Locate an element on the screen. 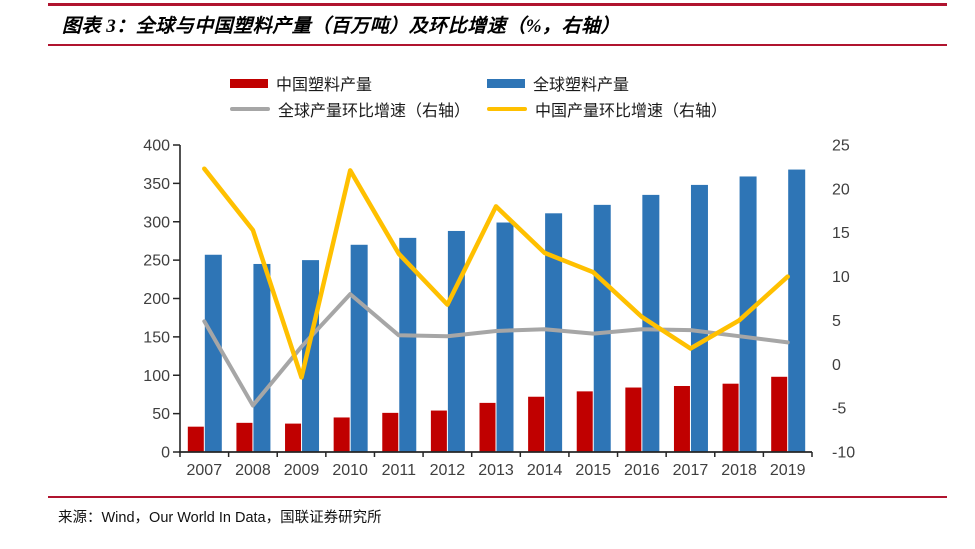  legend-item-global-production: 全球塑料产量 is located at coordinates (558, 84).